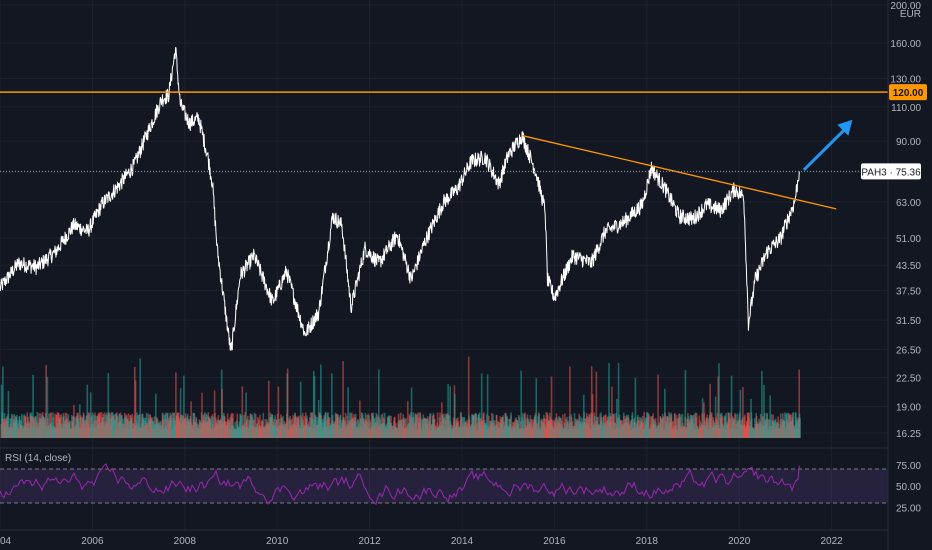  Describe the element at coordinates (185, 541) in the screenshot. I see `time-tick-label: 2008` at that location.